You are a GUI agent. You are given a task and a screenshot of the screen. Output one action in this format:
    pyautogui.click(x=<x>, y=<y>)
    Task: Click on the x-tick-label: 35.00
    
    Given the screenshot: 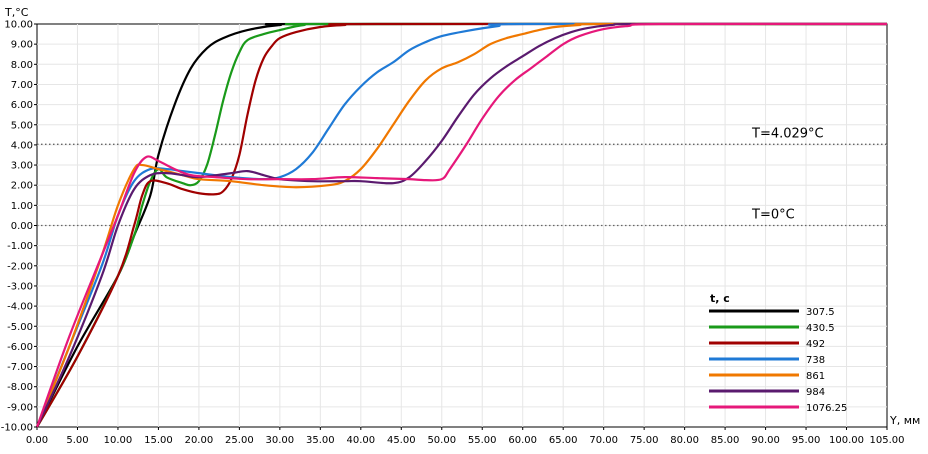 What is the action you would take?
    pyautogui.click(x=320, y=440)
    